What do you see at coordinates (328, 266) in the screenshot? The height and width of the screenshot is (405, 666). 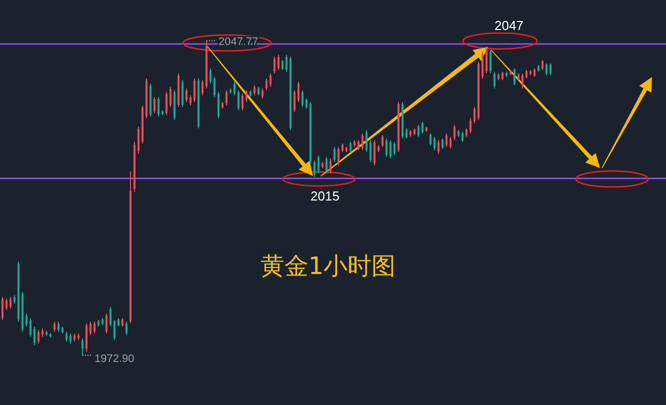 I see `text: 黄金1小时图` at bounding box center [328, 266].